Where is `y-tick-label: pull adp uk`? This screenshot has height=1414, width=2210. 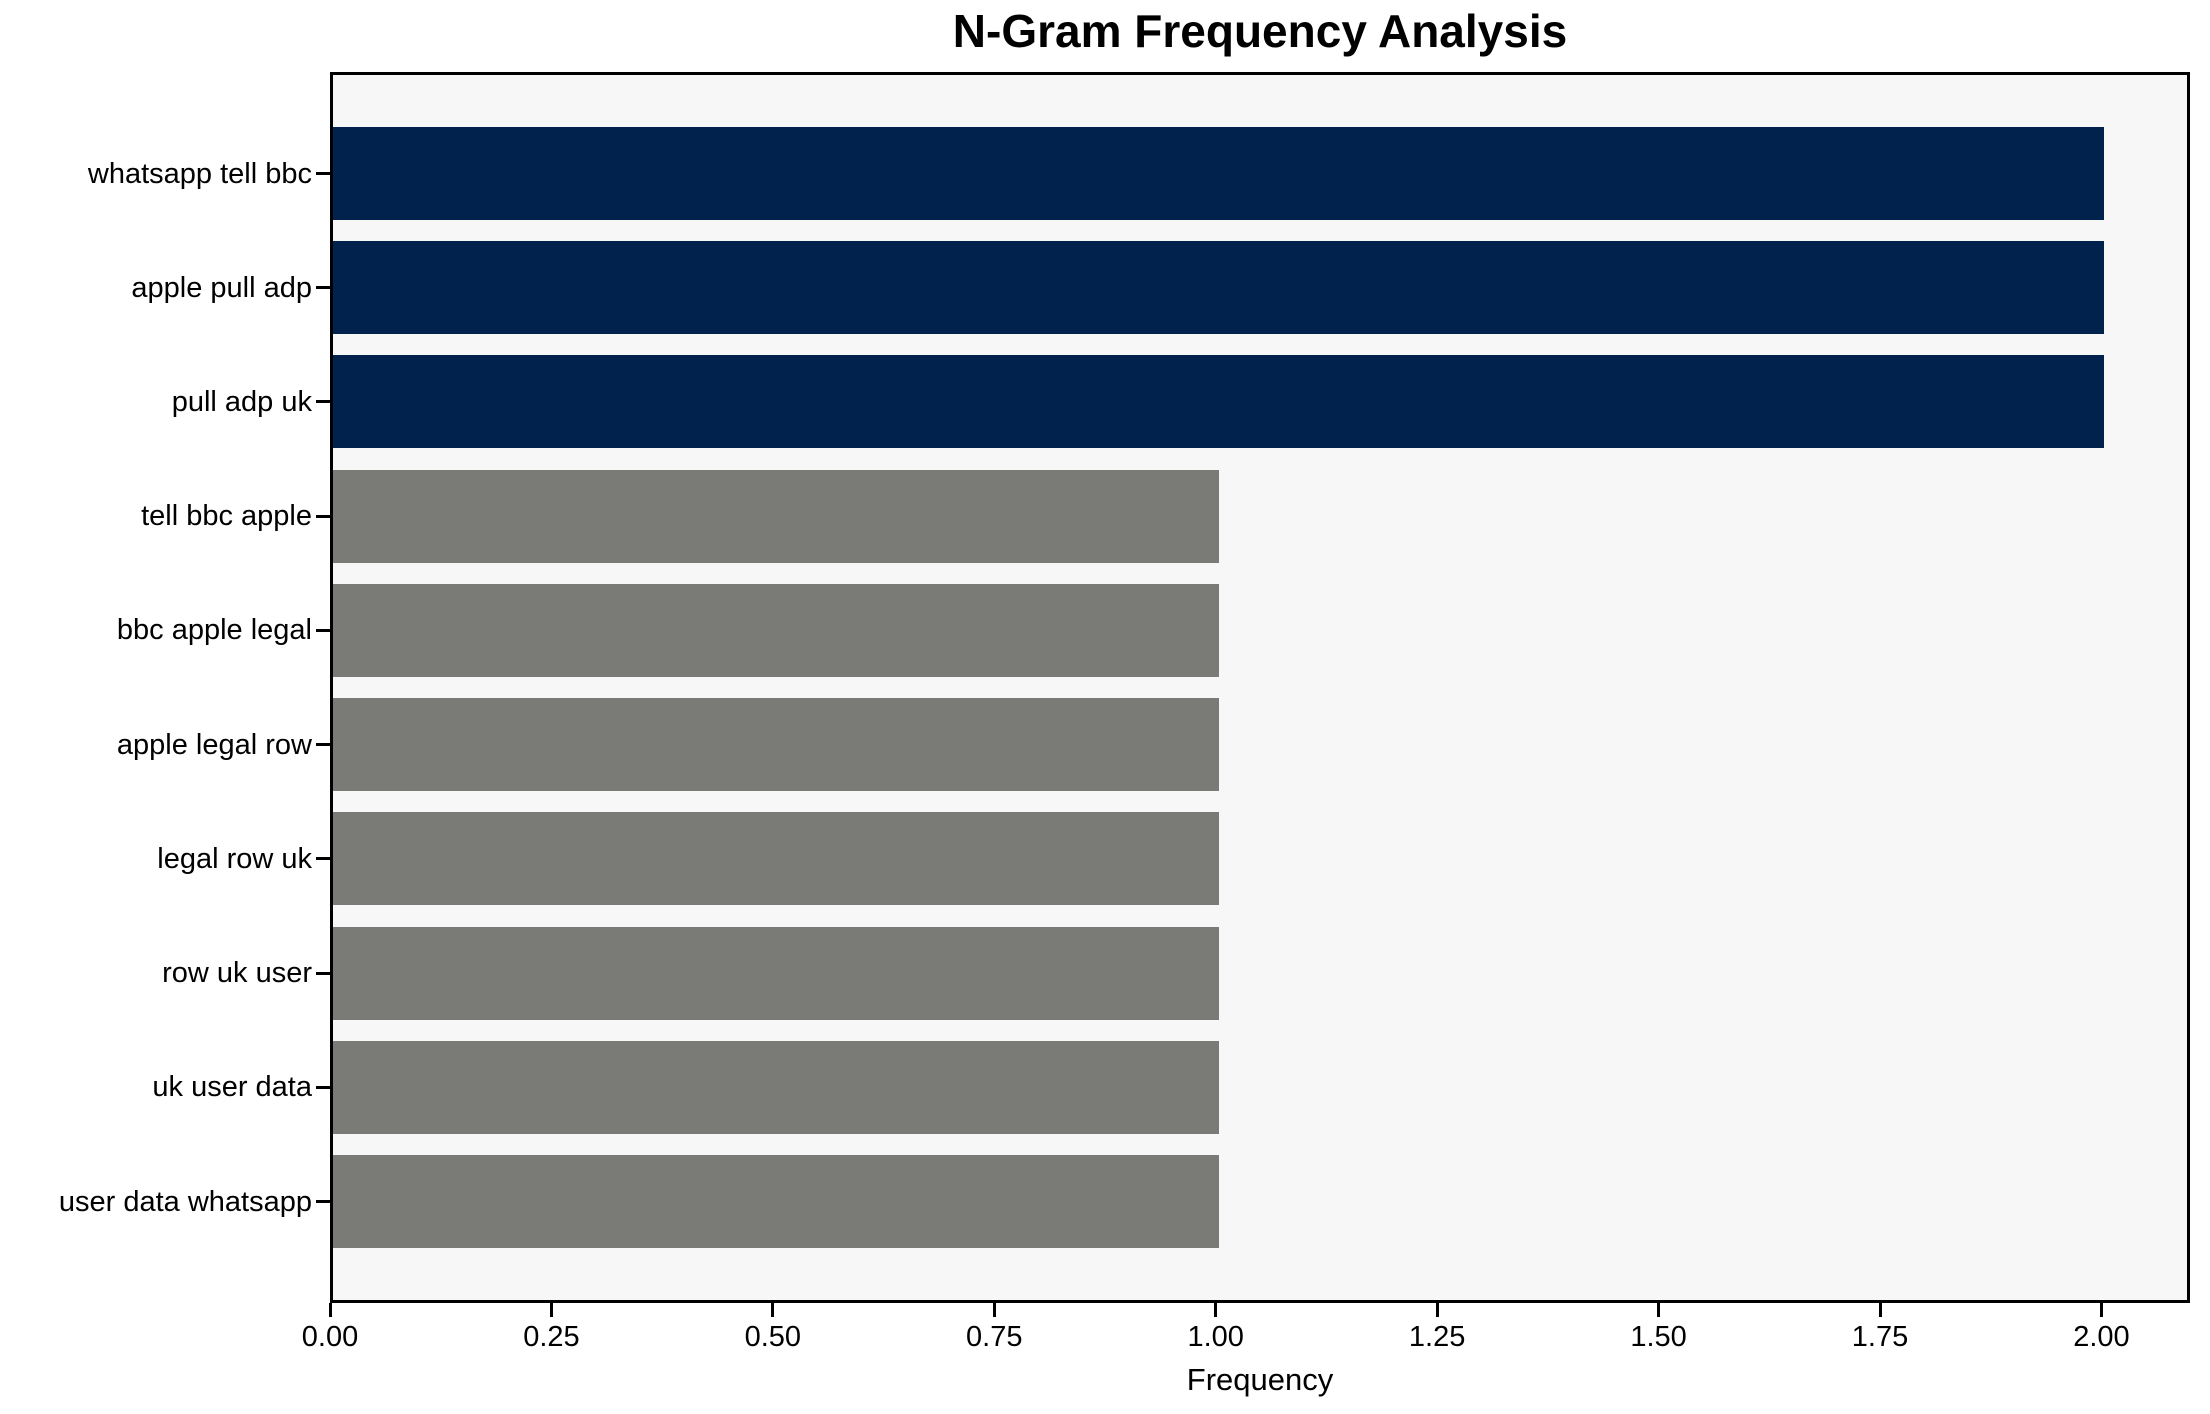
y-tick-label: pull adp uk is located at coordinates (241, 401).